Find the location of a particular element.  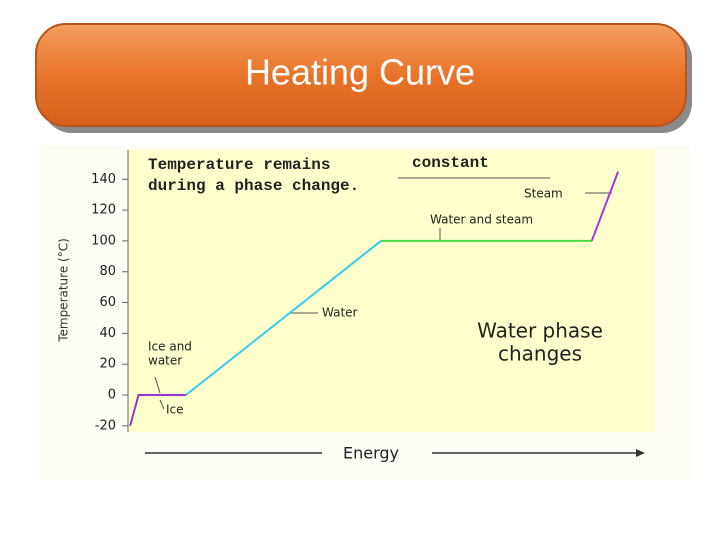

phase-label: Water and steam is located at coordinates (481, 220).